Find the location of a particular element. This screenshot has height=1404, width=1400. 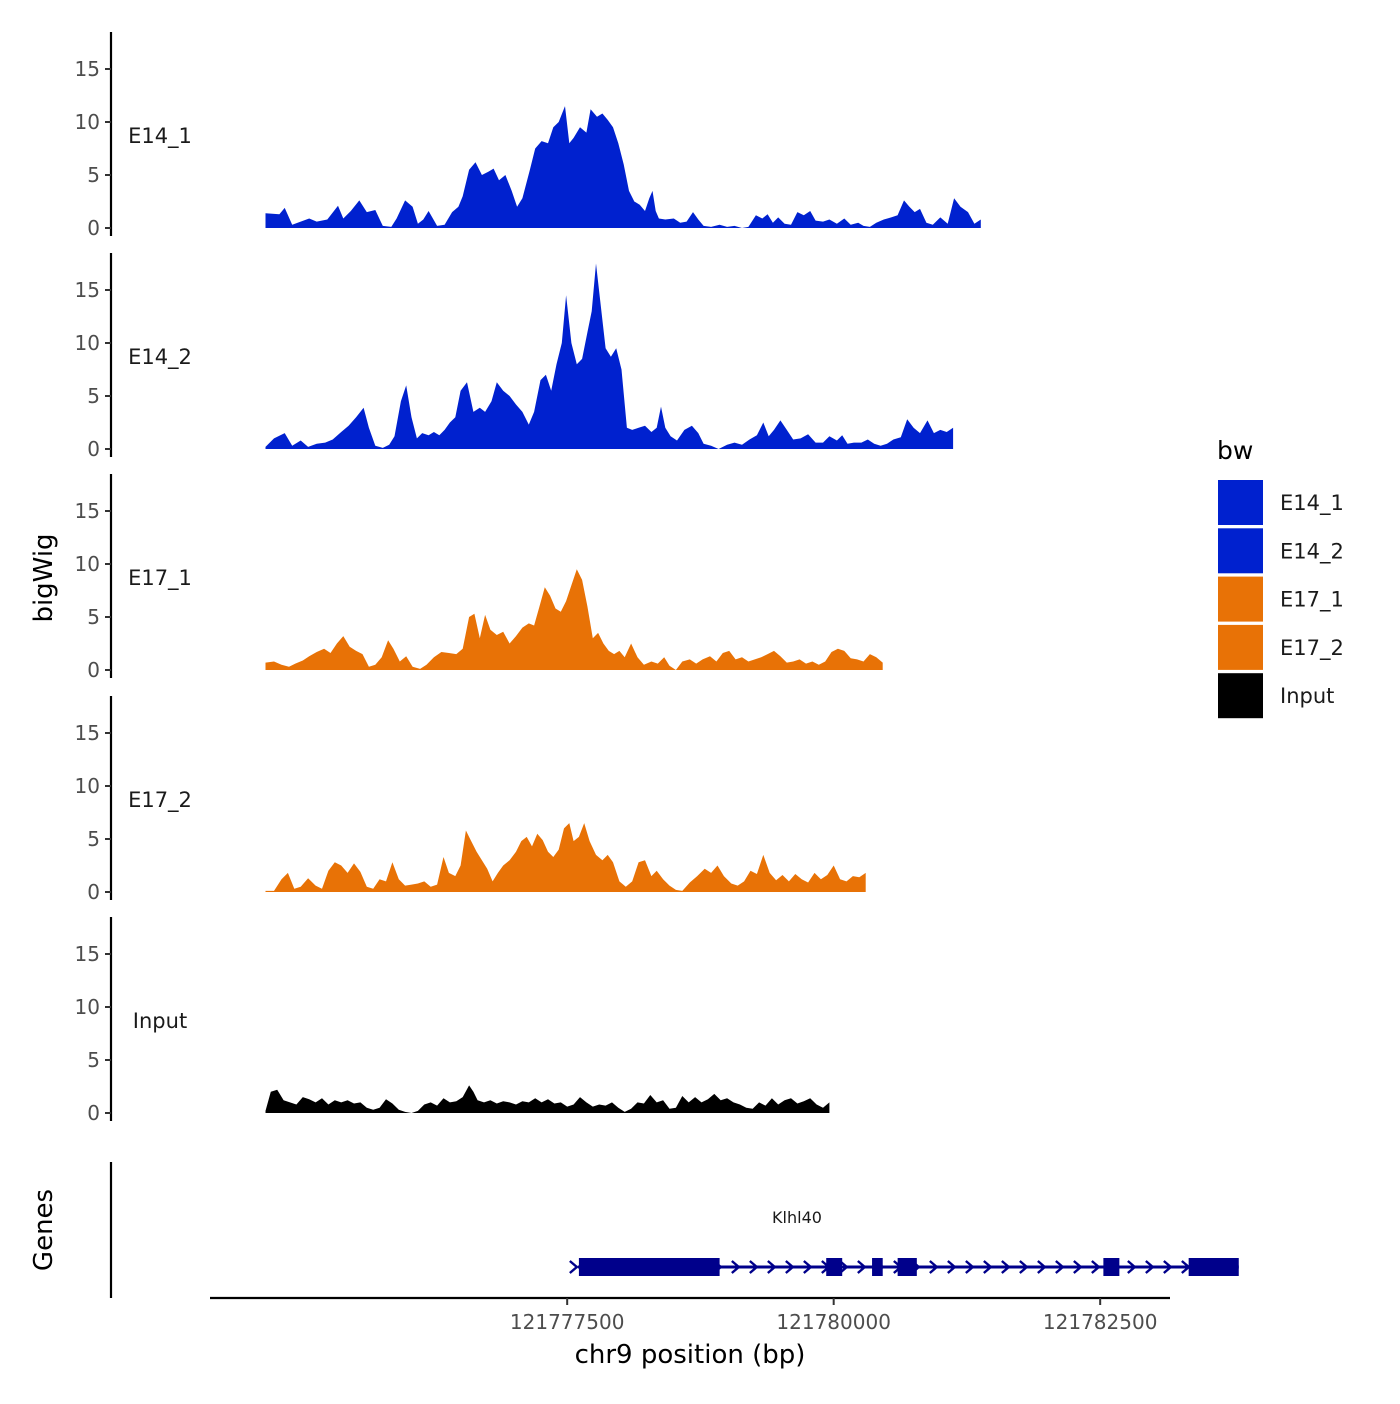

legend-label: Input is located at coordinates (1307, 696).